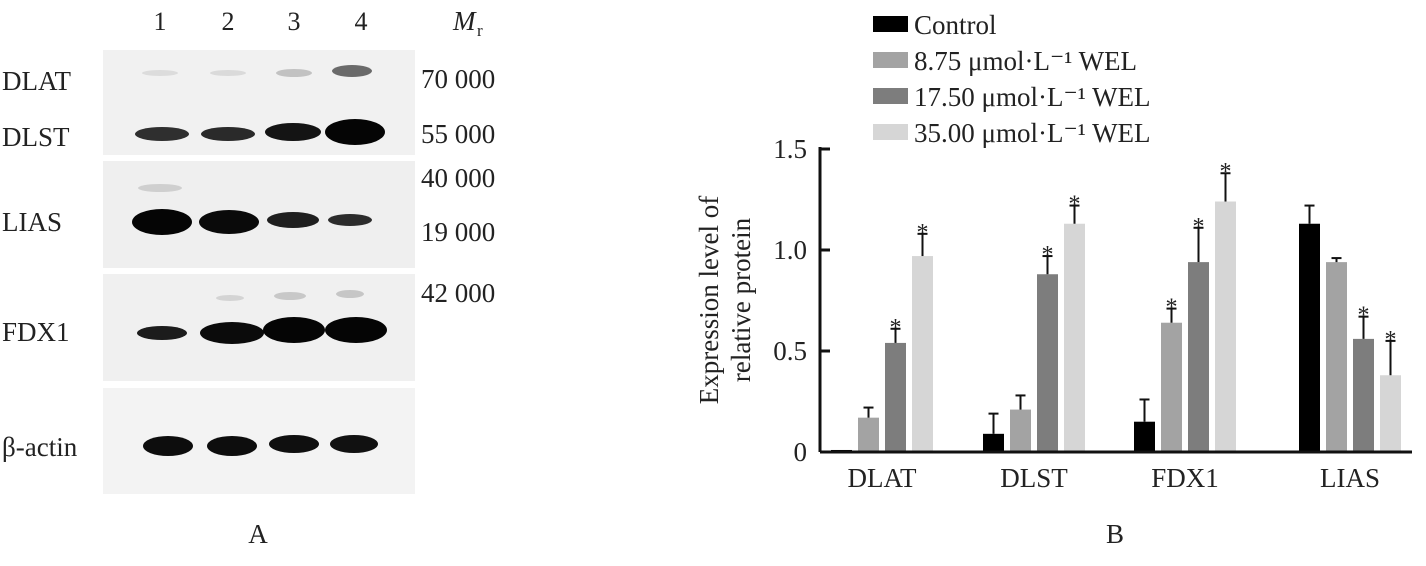  I want to click on marker-55000: 55 000, so click(458, 134).